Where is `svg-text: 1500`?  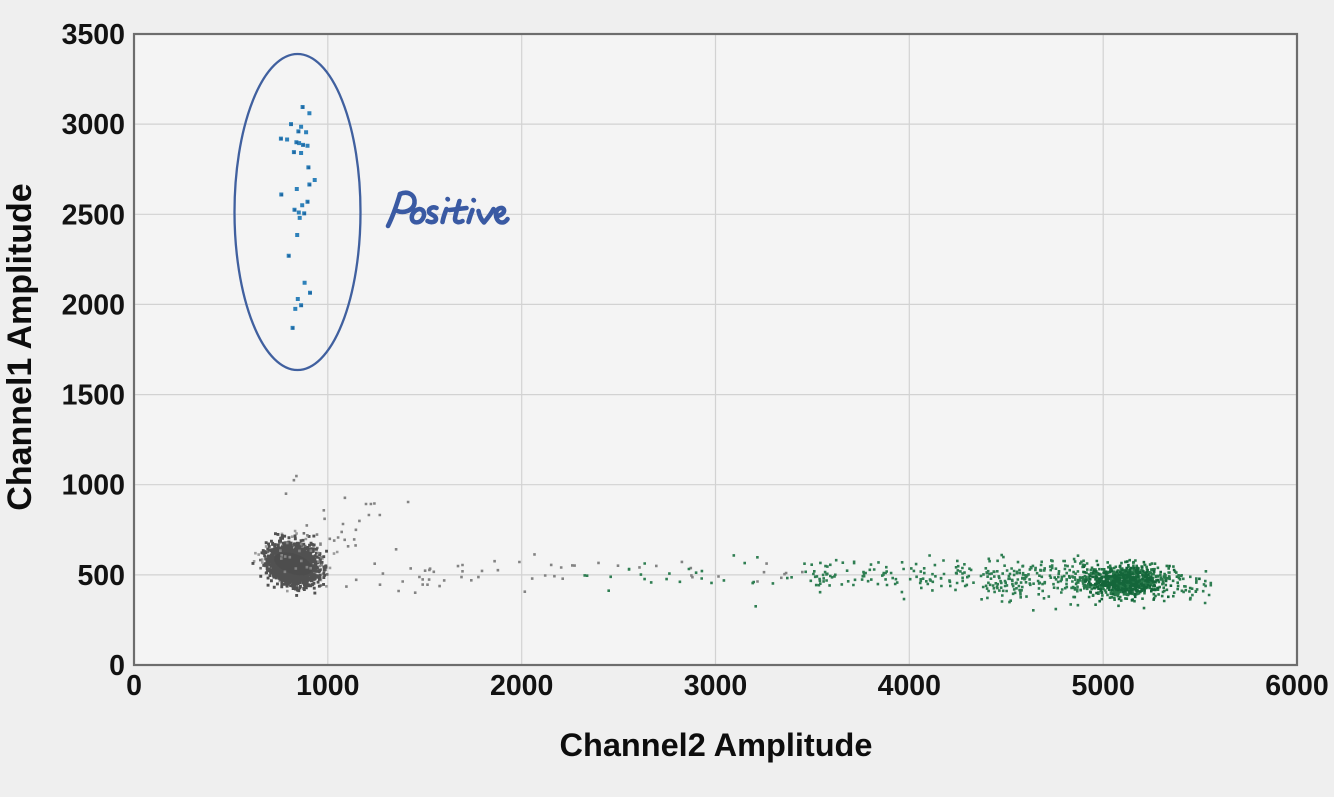 svg-text: 1500 is located at coordinates (93, 396).